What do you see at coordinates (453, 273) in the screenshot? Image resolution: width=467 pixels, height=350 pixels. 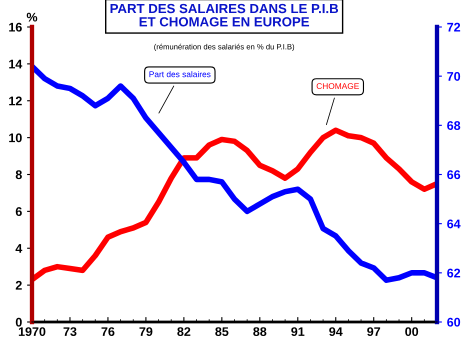 I see `y2-tick-label: 62` at bounding box center [453, 273].